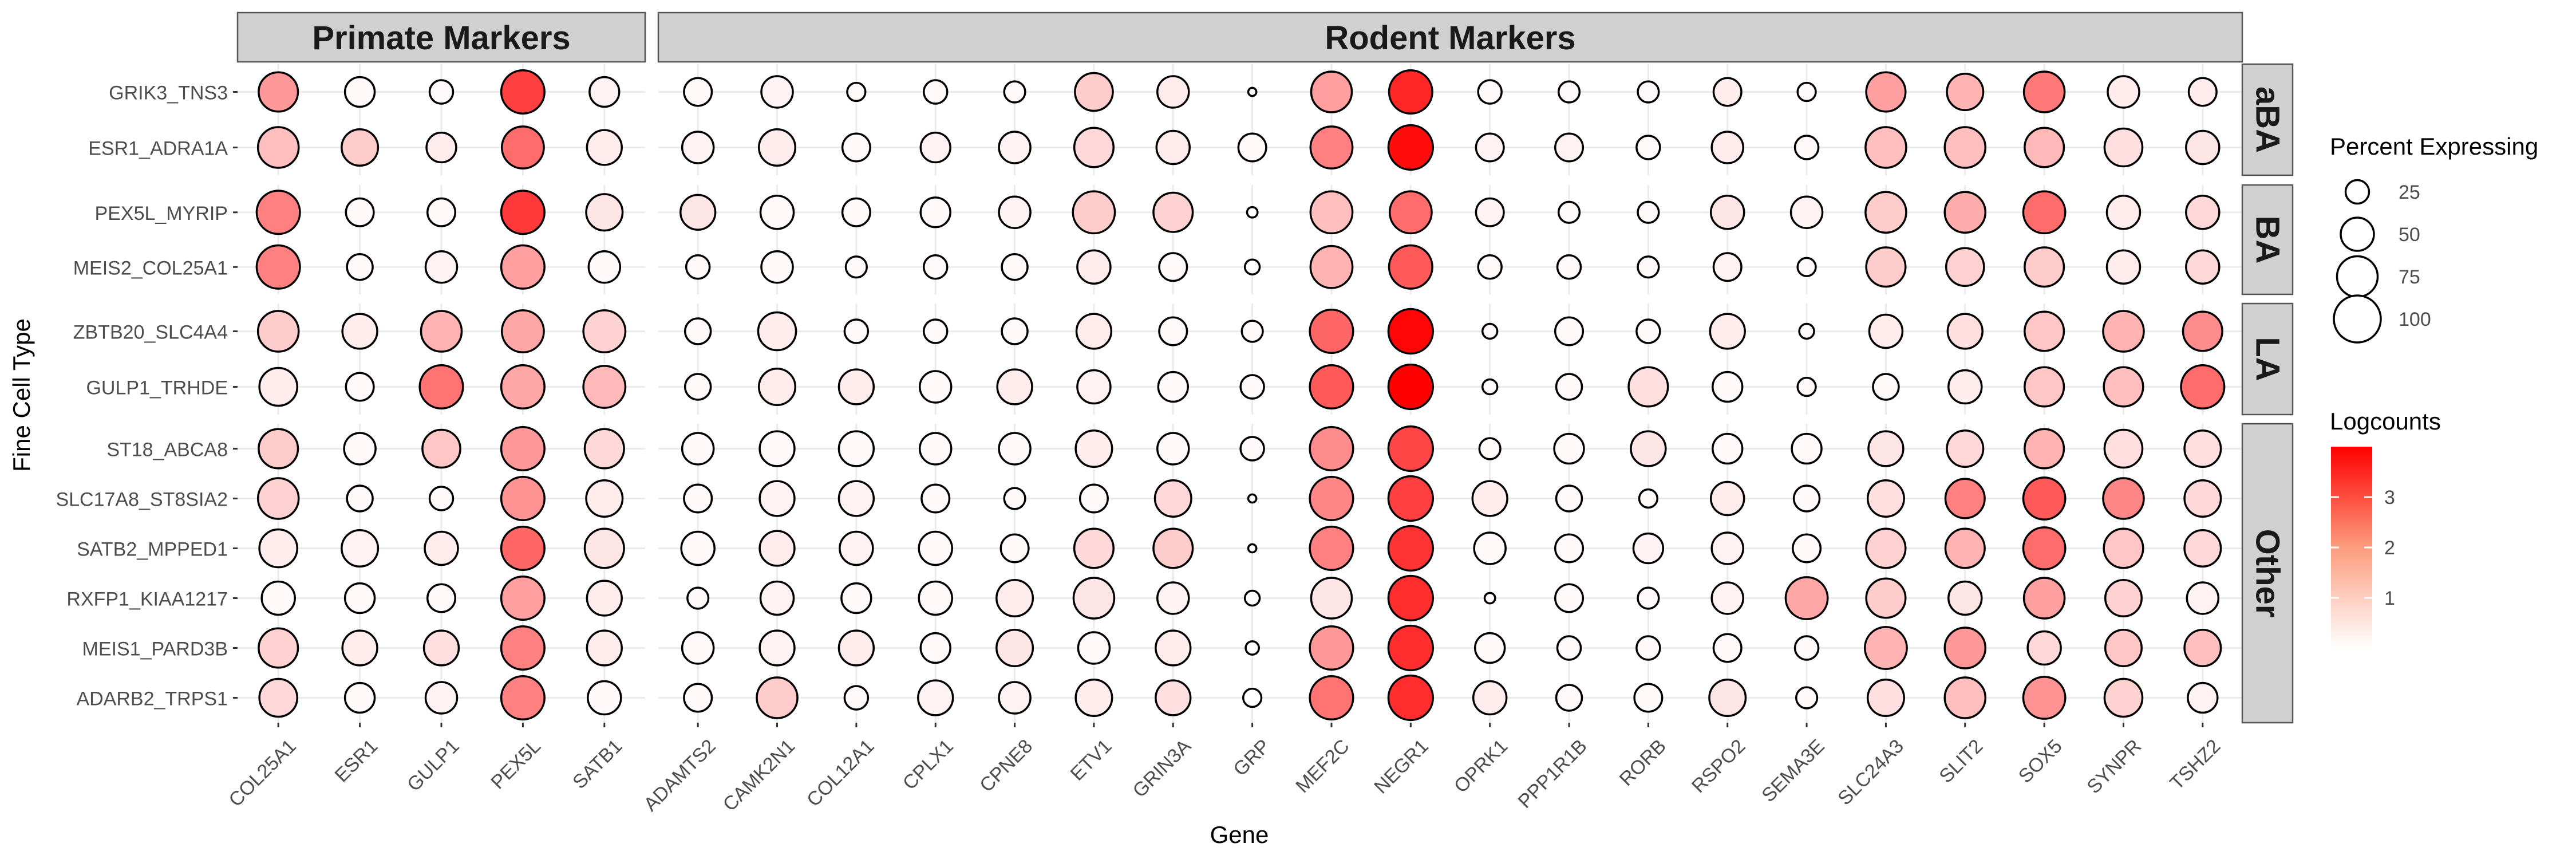  Describe the element at coordinates (1569, 267) in the screenshot. I see `dot-meis2-col25a1-ppp1r1b` at that location.